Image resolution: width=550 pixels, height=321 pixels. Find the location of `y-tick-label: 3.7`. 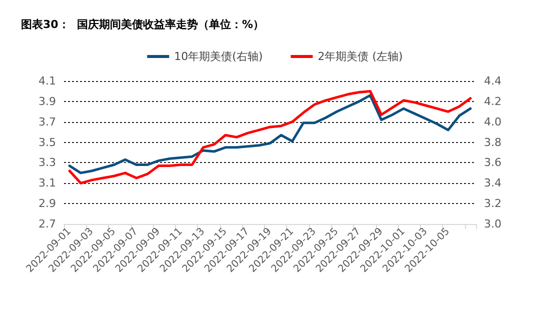

y-tick-label: 3.7 is located at coordinates (47, 121).